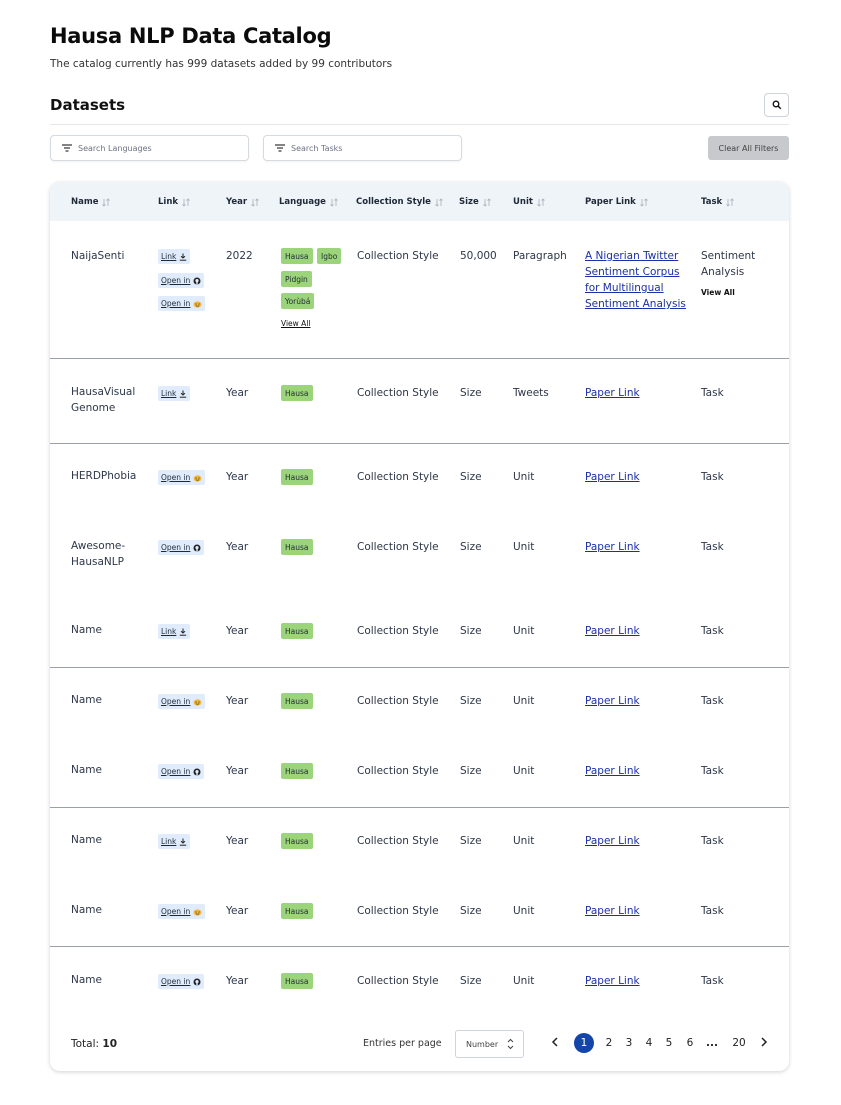 Image resolution: width=841 pixels, height=1105 pixels. Describe the element at coordinates (149, 148) in the screenshot. I see `language-filter: Search Languages` at that location.